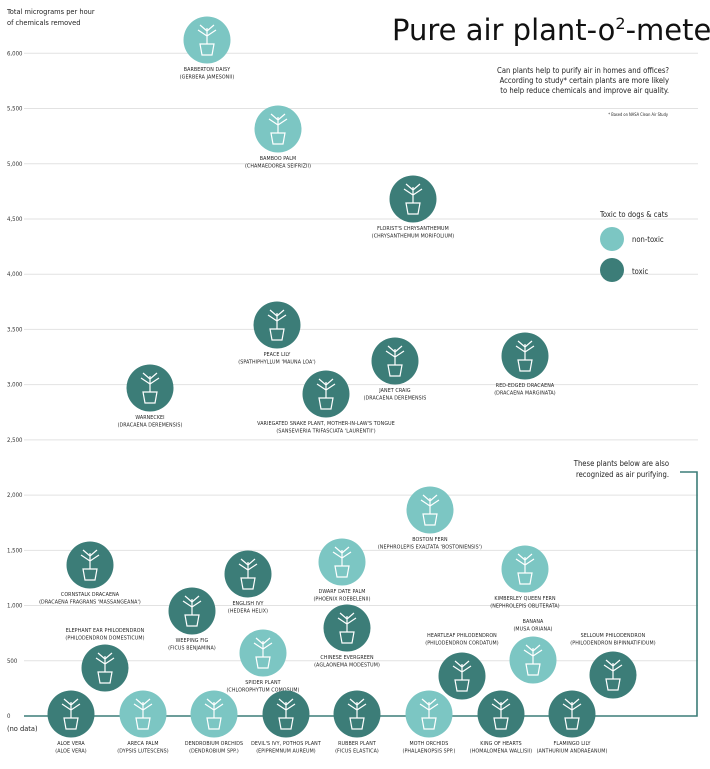  Describe the element at coordinates (9, 716) in the screenshot. I see `y-tick-label: 0` at that location.